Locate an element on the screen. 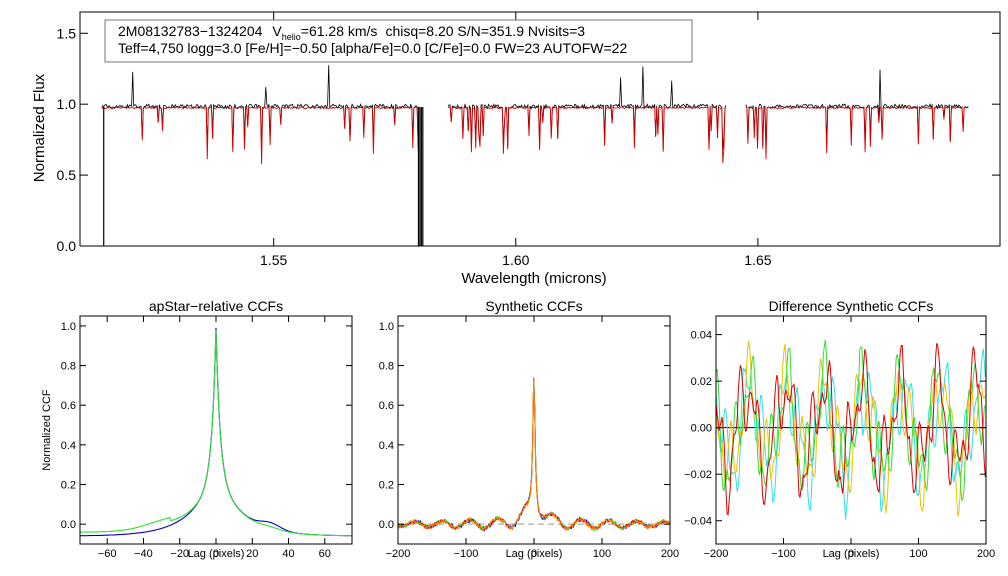  apstar-ccf-xlabel: Lag (pixels) is located at coordinates (216, 554).